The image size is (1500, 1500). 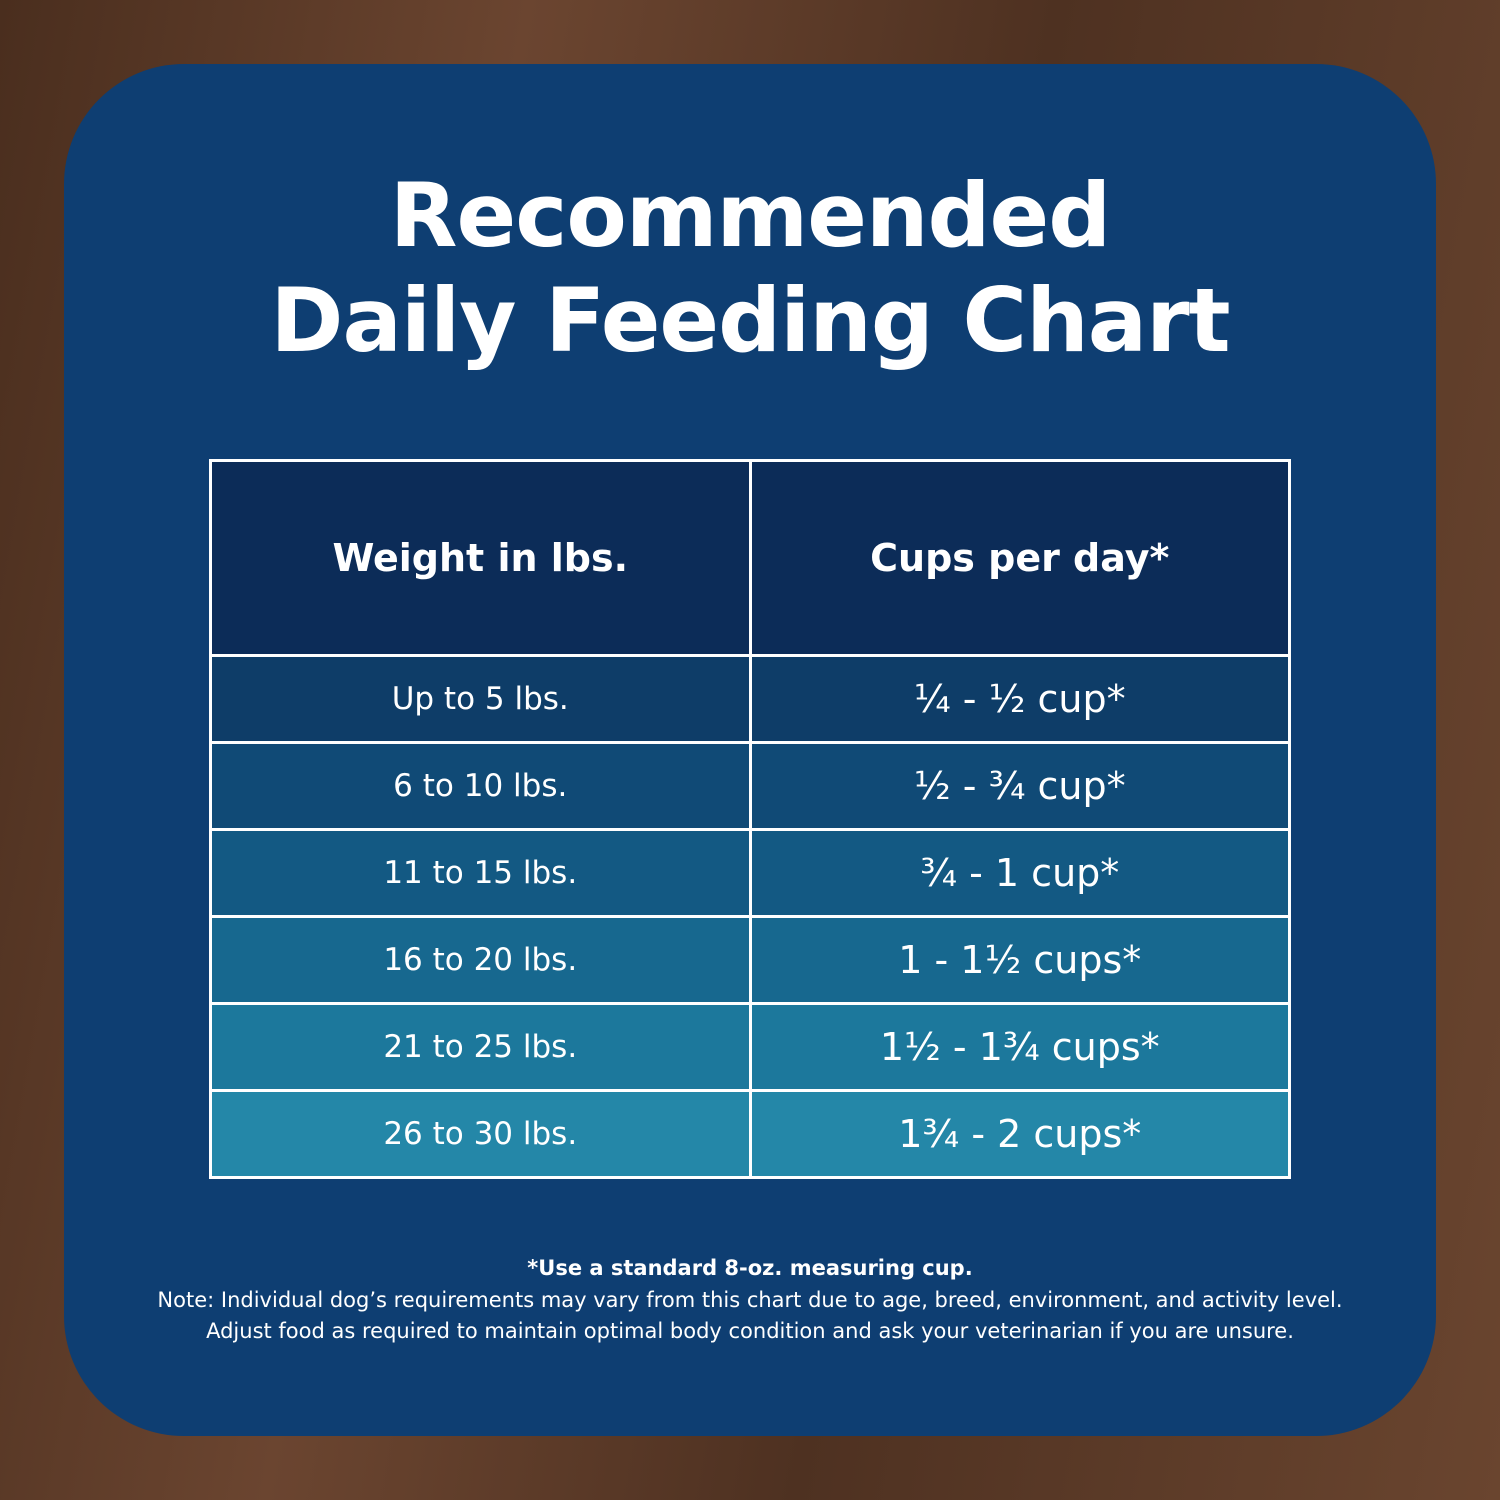 What do you see at coordinates (480, 960) in the screenshot?
I see `table-cell: 16 to 20 lbs.` at bounding box center [480, 960].